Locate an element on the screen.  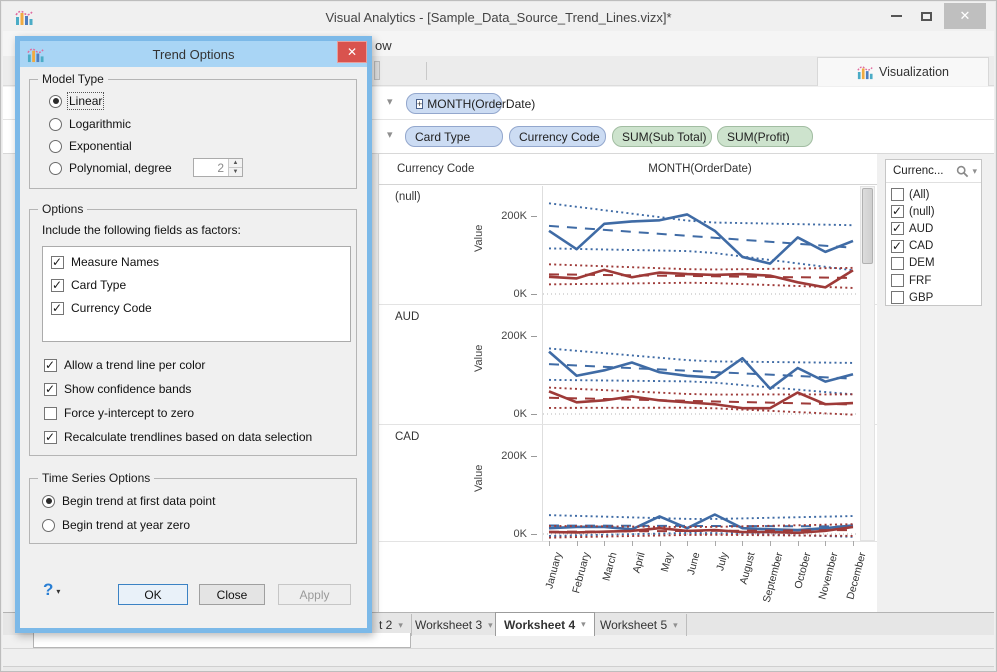
filter-menu-caret-icon: ▾ is located at coordinates (974, 170).